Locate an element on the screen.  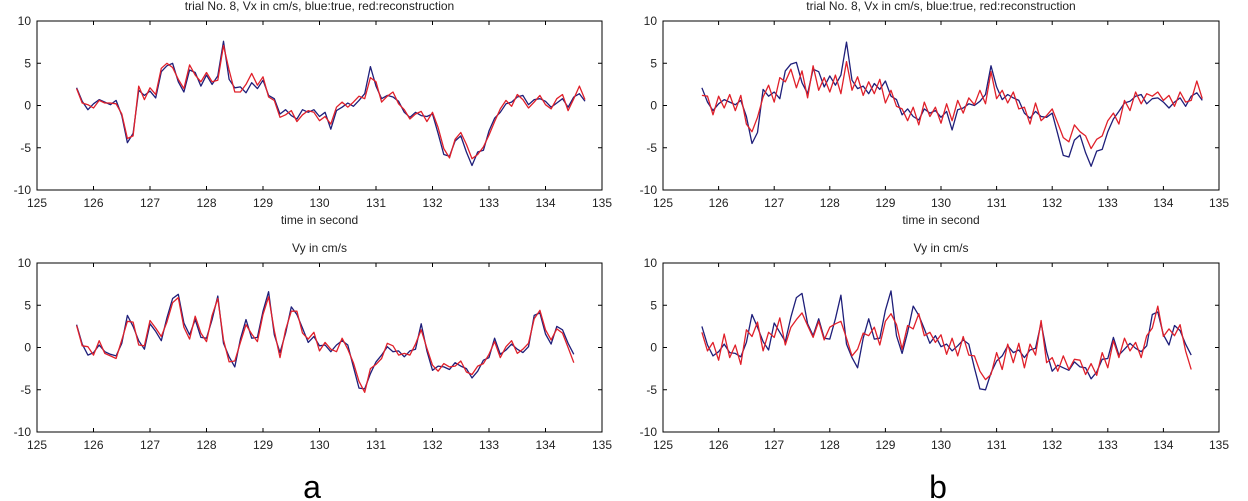
panel-label-a: a is located at coordinates (312, 485).